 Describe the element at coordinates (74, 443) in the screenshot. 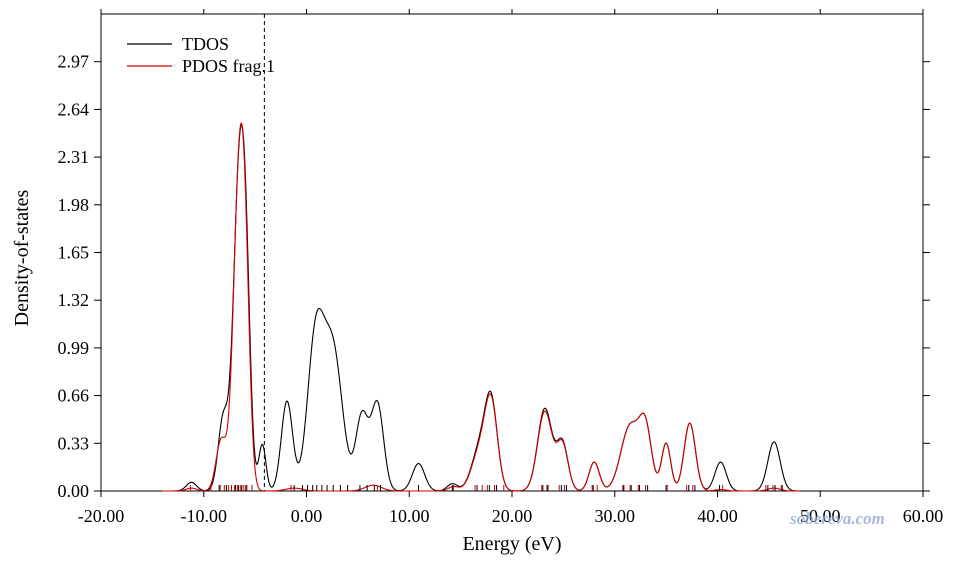

I see `y-tick-label: 0.33` at that location.